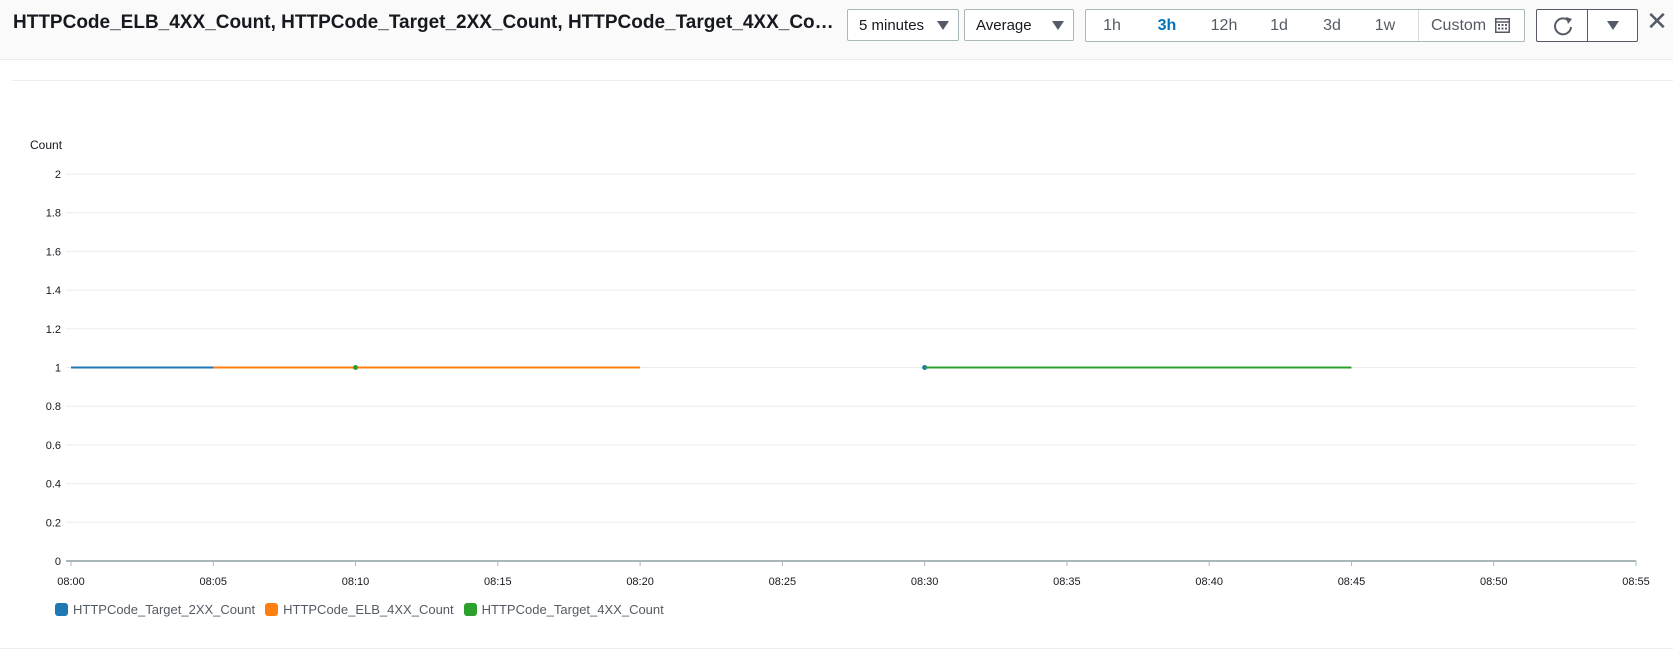 The width and height of the screenshot is (1673, 652). I want to click on y-tick-label: 2, so click(58, 175).